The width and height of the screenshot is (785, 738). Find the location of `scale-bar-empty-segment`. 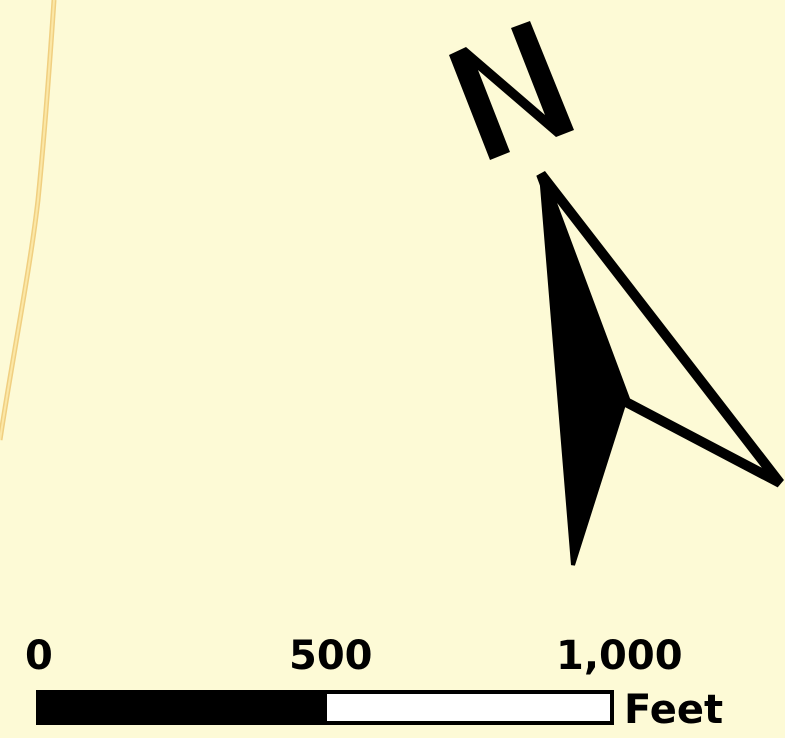

scale-bar-empty-segment is located at coordinates (468, 707).